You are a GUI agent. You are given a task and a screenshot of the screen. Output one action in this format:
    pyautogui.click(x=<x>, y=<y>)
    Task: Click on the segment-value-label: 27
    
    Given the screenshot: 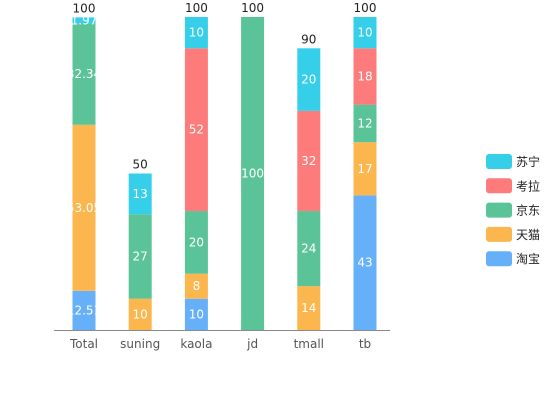 What is the action you would take?
    pyautogui.click(x=140, y=256)
    